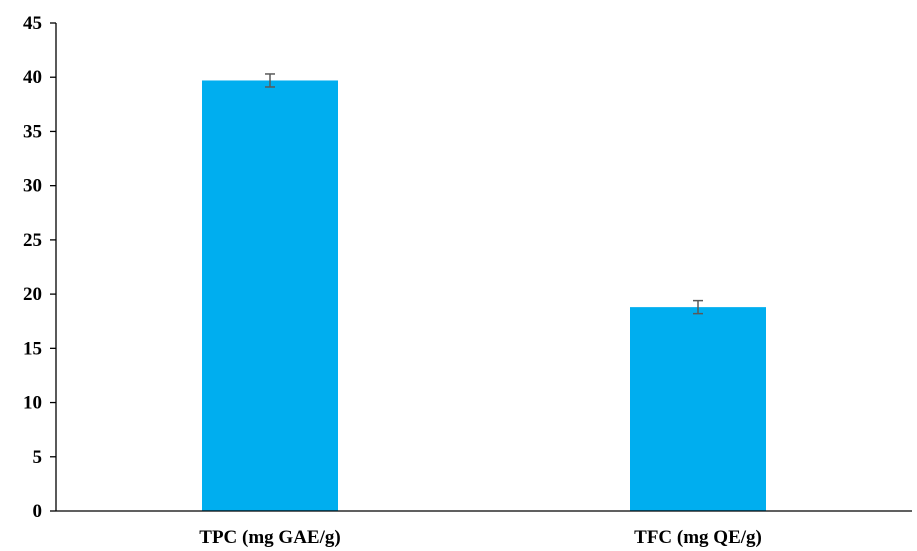  What do you see at coordinates (698, 537) in the screenshot?
I see `x-category-label: TFC (mg QE/g)` at bounding box center [698, 537].